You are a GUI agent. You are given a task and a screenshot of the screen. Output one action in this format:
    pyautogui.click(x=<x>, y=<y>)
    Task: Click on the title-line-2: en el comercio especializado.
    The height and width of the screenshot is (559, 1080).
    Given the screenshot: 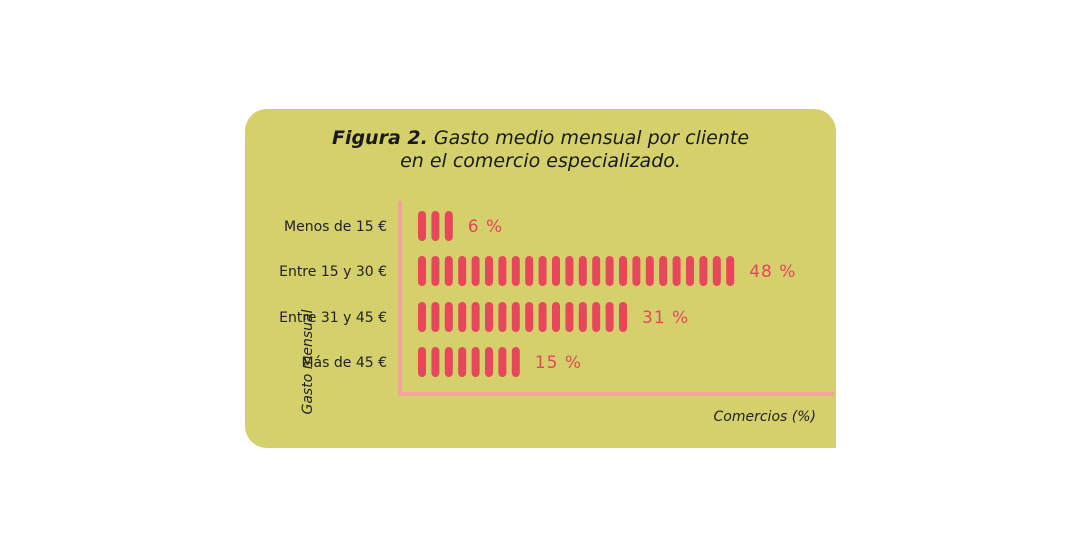 What is the action you would take?
    pyautogui.click(x=540, y=161)
    